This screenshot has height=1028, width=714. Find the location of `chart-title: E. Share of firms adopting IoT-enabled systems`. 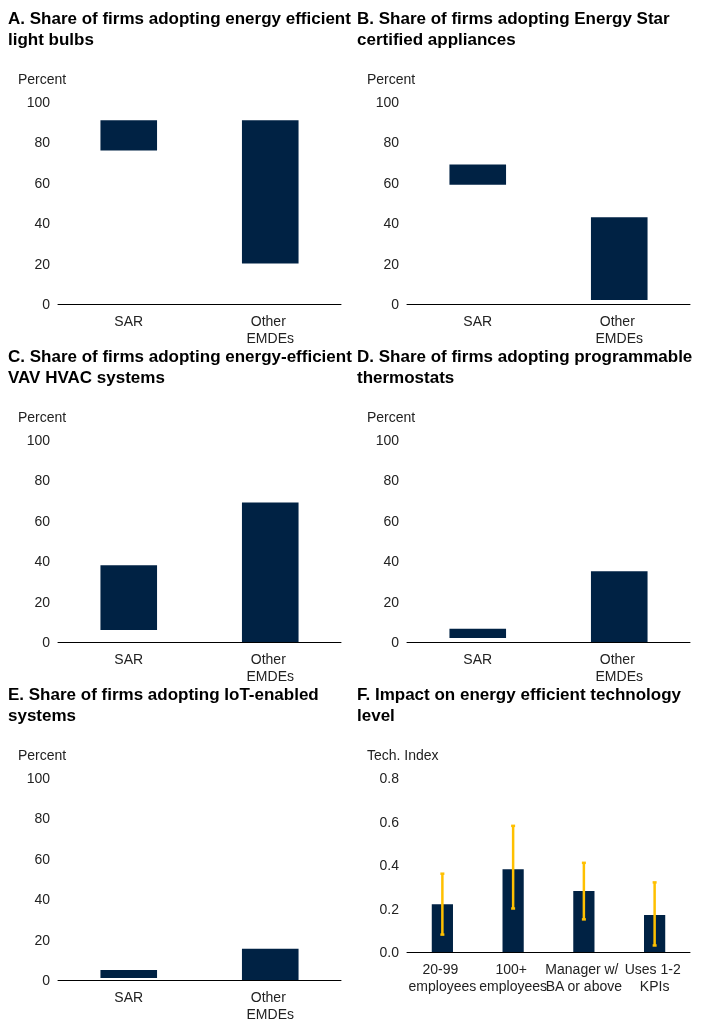

chart-title: E. Share of firms adopting IoT-enabled systems is located at coordinates (164, 705).